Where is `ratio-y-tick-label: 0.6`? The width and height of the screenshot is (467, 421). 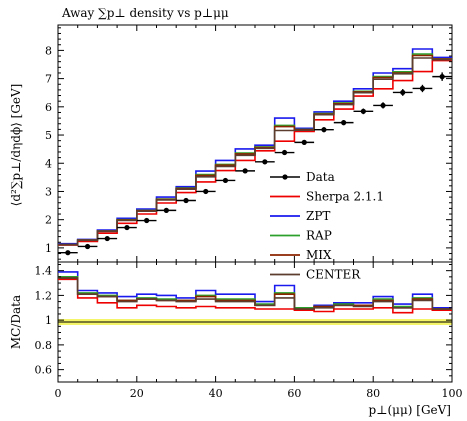
ratio-y-tick-label: 0.6 is located at coordinates (44, 370).